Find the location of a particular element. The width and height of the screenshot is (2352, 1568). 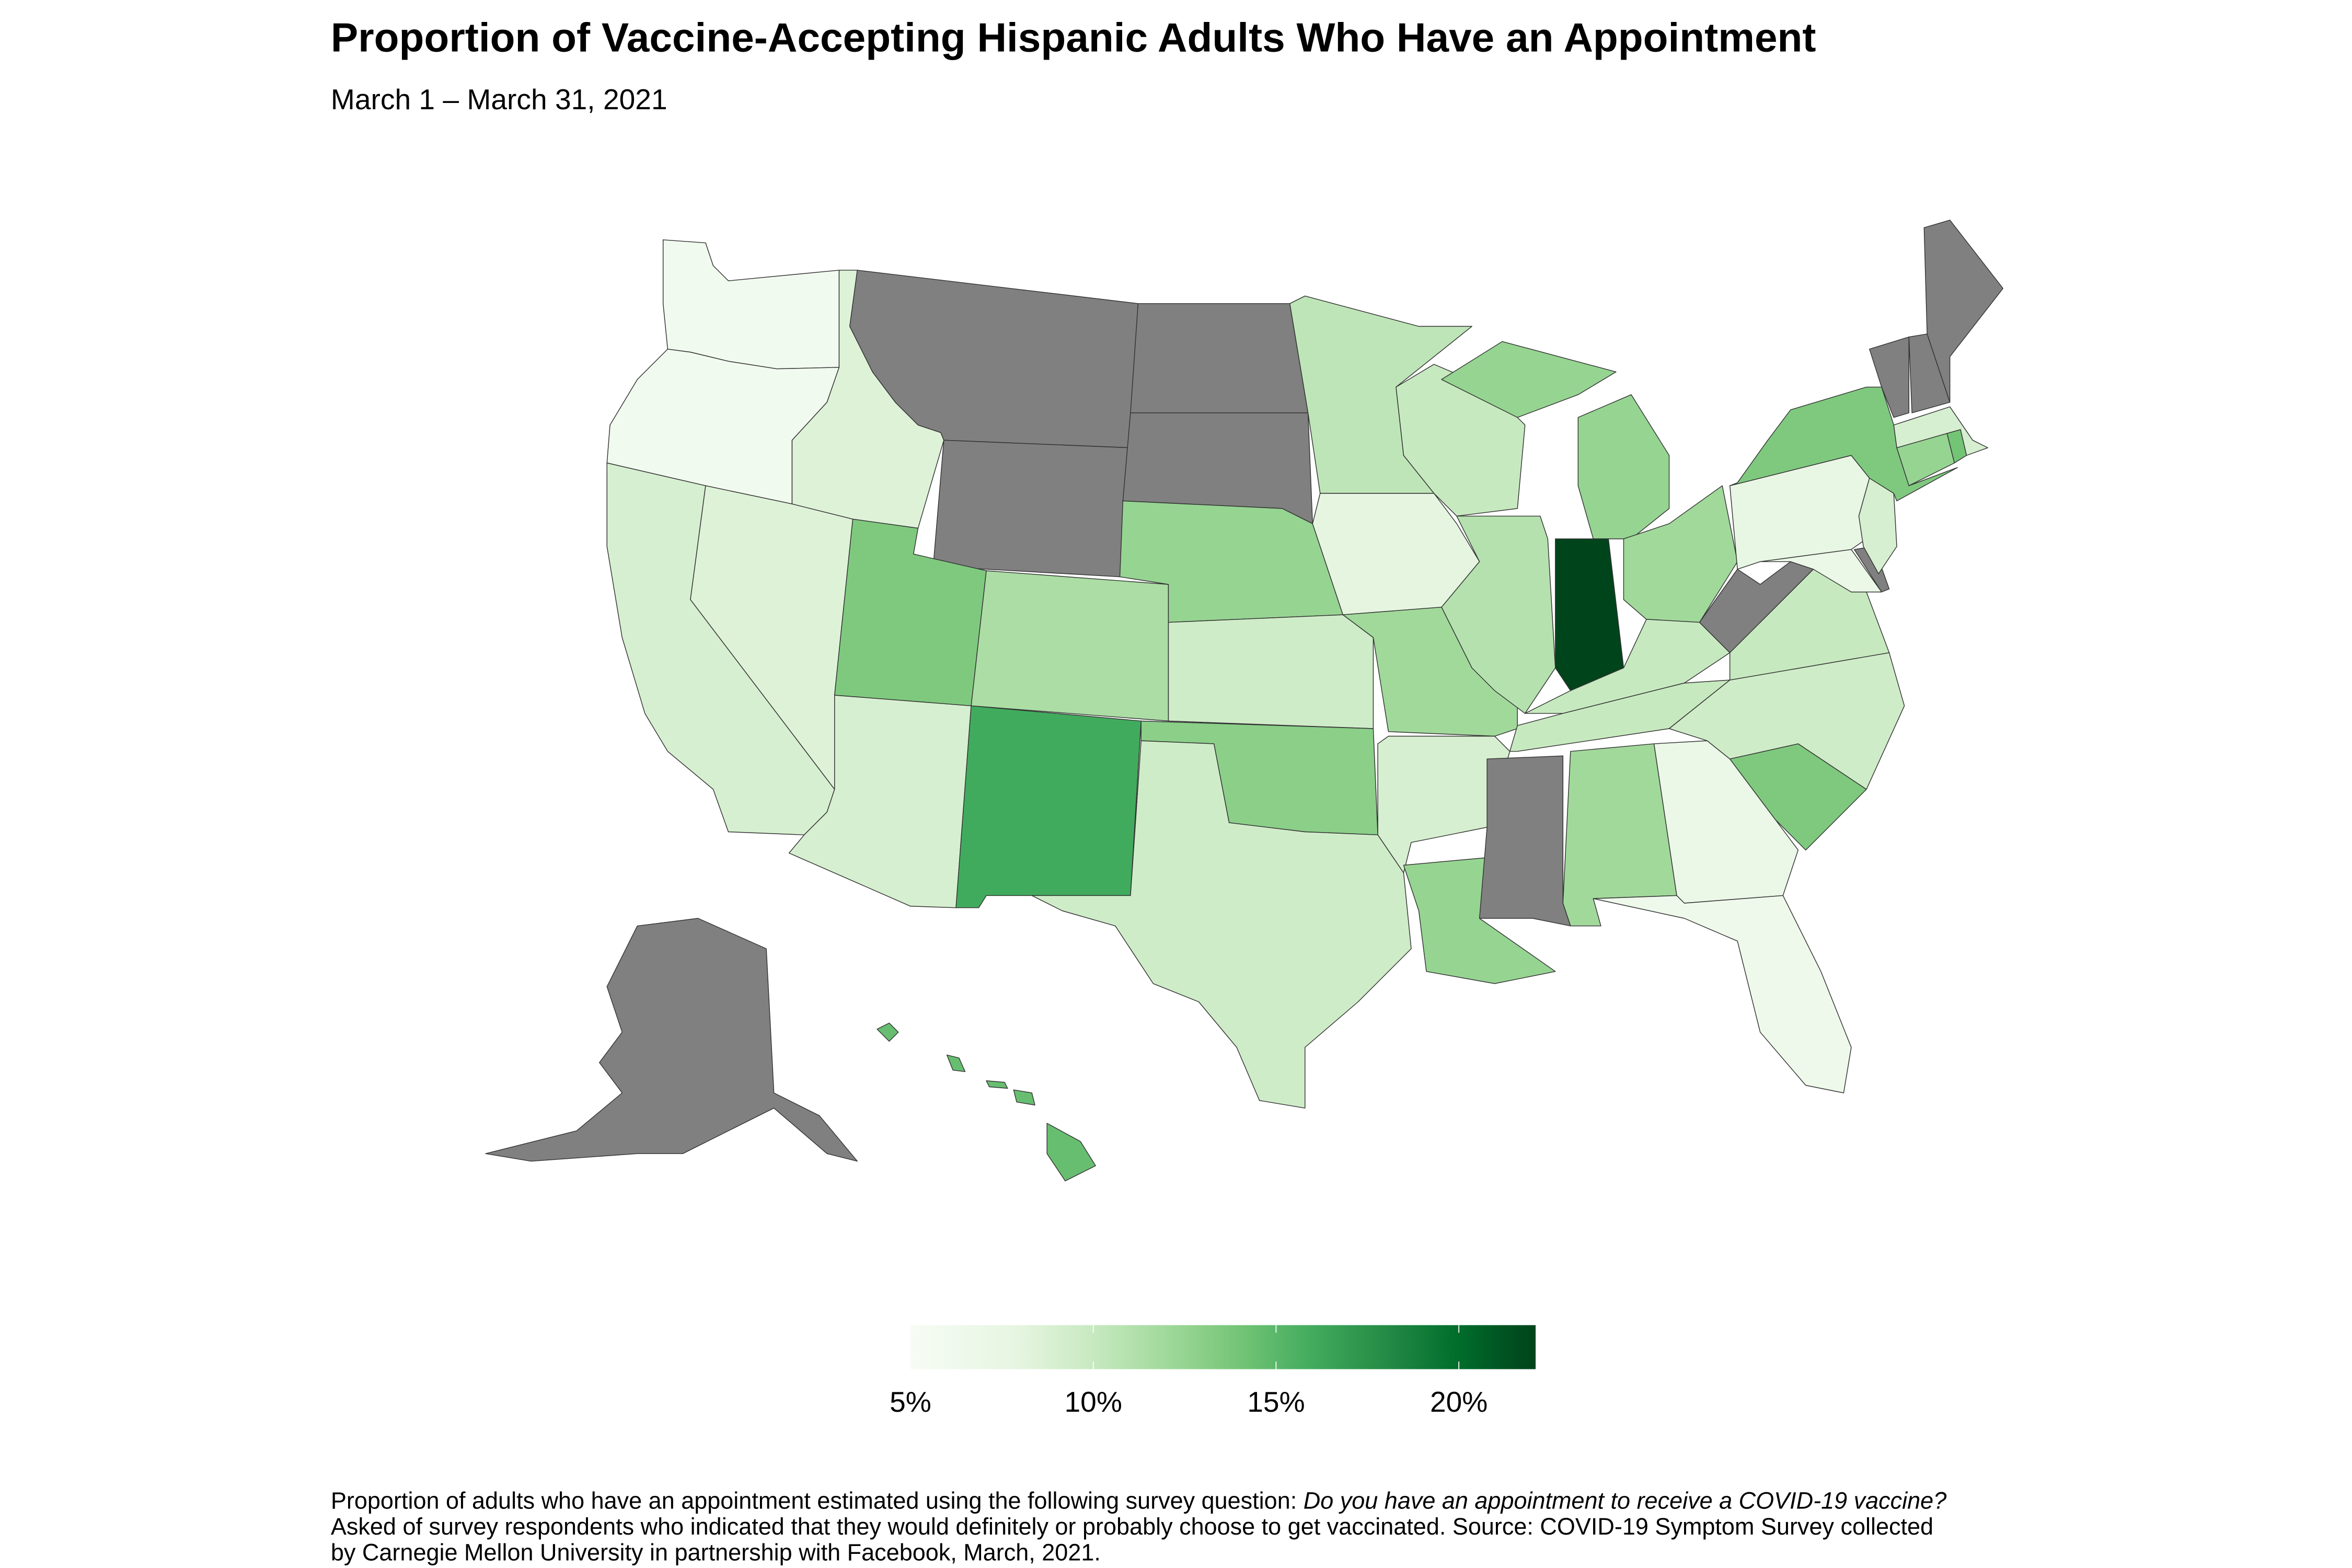

legend-tick-label: 20% is located at coordinates (1459, 1402).